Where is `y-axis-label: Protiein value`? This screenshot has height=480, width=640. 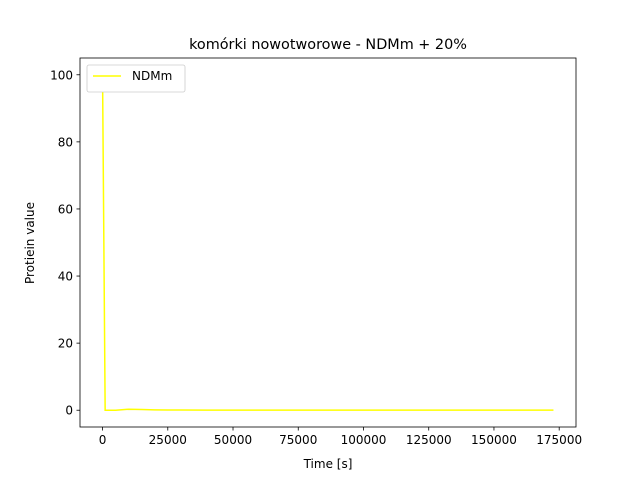
y-axis-label: Protiein value is located at coordinates (30, 243).